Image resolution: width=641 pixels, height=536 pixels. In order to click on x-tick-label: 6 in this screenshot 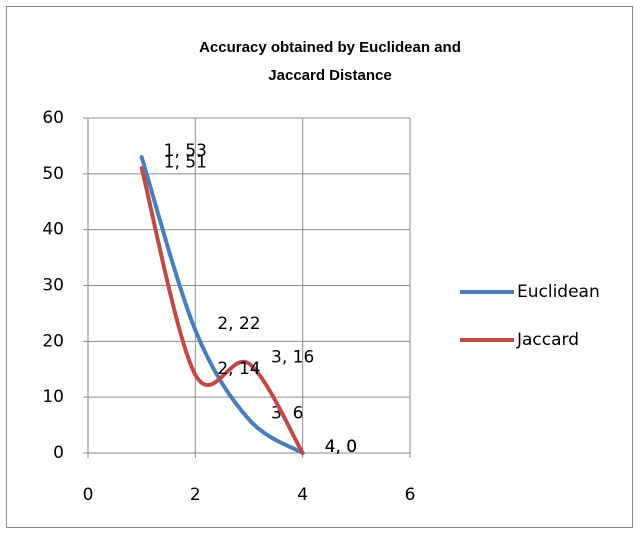, I will do `click(410, 495)`.